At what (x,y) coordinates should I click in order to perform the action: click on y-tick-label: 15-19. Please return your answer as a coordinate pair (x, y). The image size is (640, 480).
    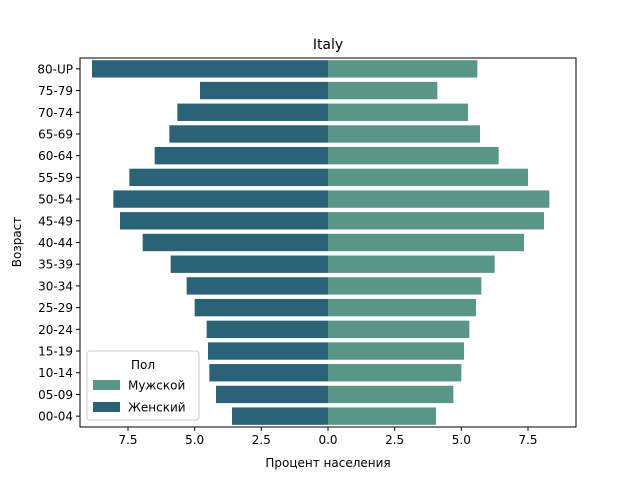
    Looking at the image, I should click on (55, 352).